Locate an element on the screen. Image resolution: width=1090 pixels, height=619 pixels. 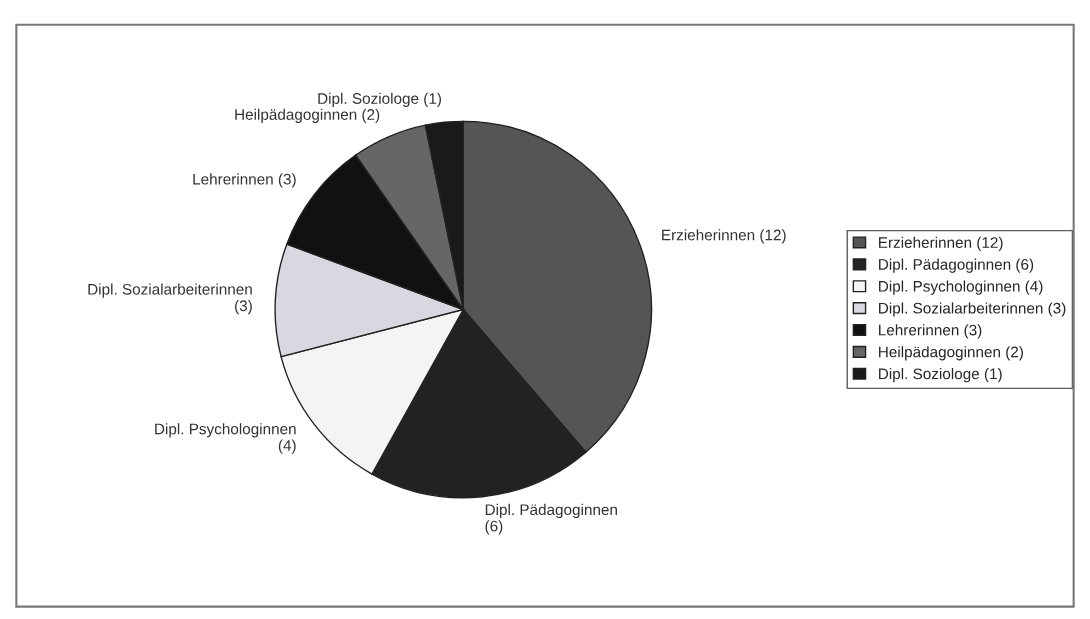
legend-label: Lehrerinnen (3) is located at coordinates (930, 331).